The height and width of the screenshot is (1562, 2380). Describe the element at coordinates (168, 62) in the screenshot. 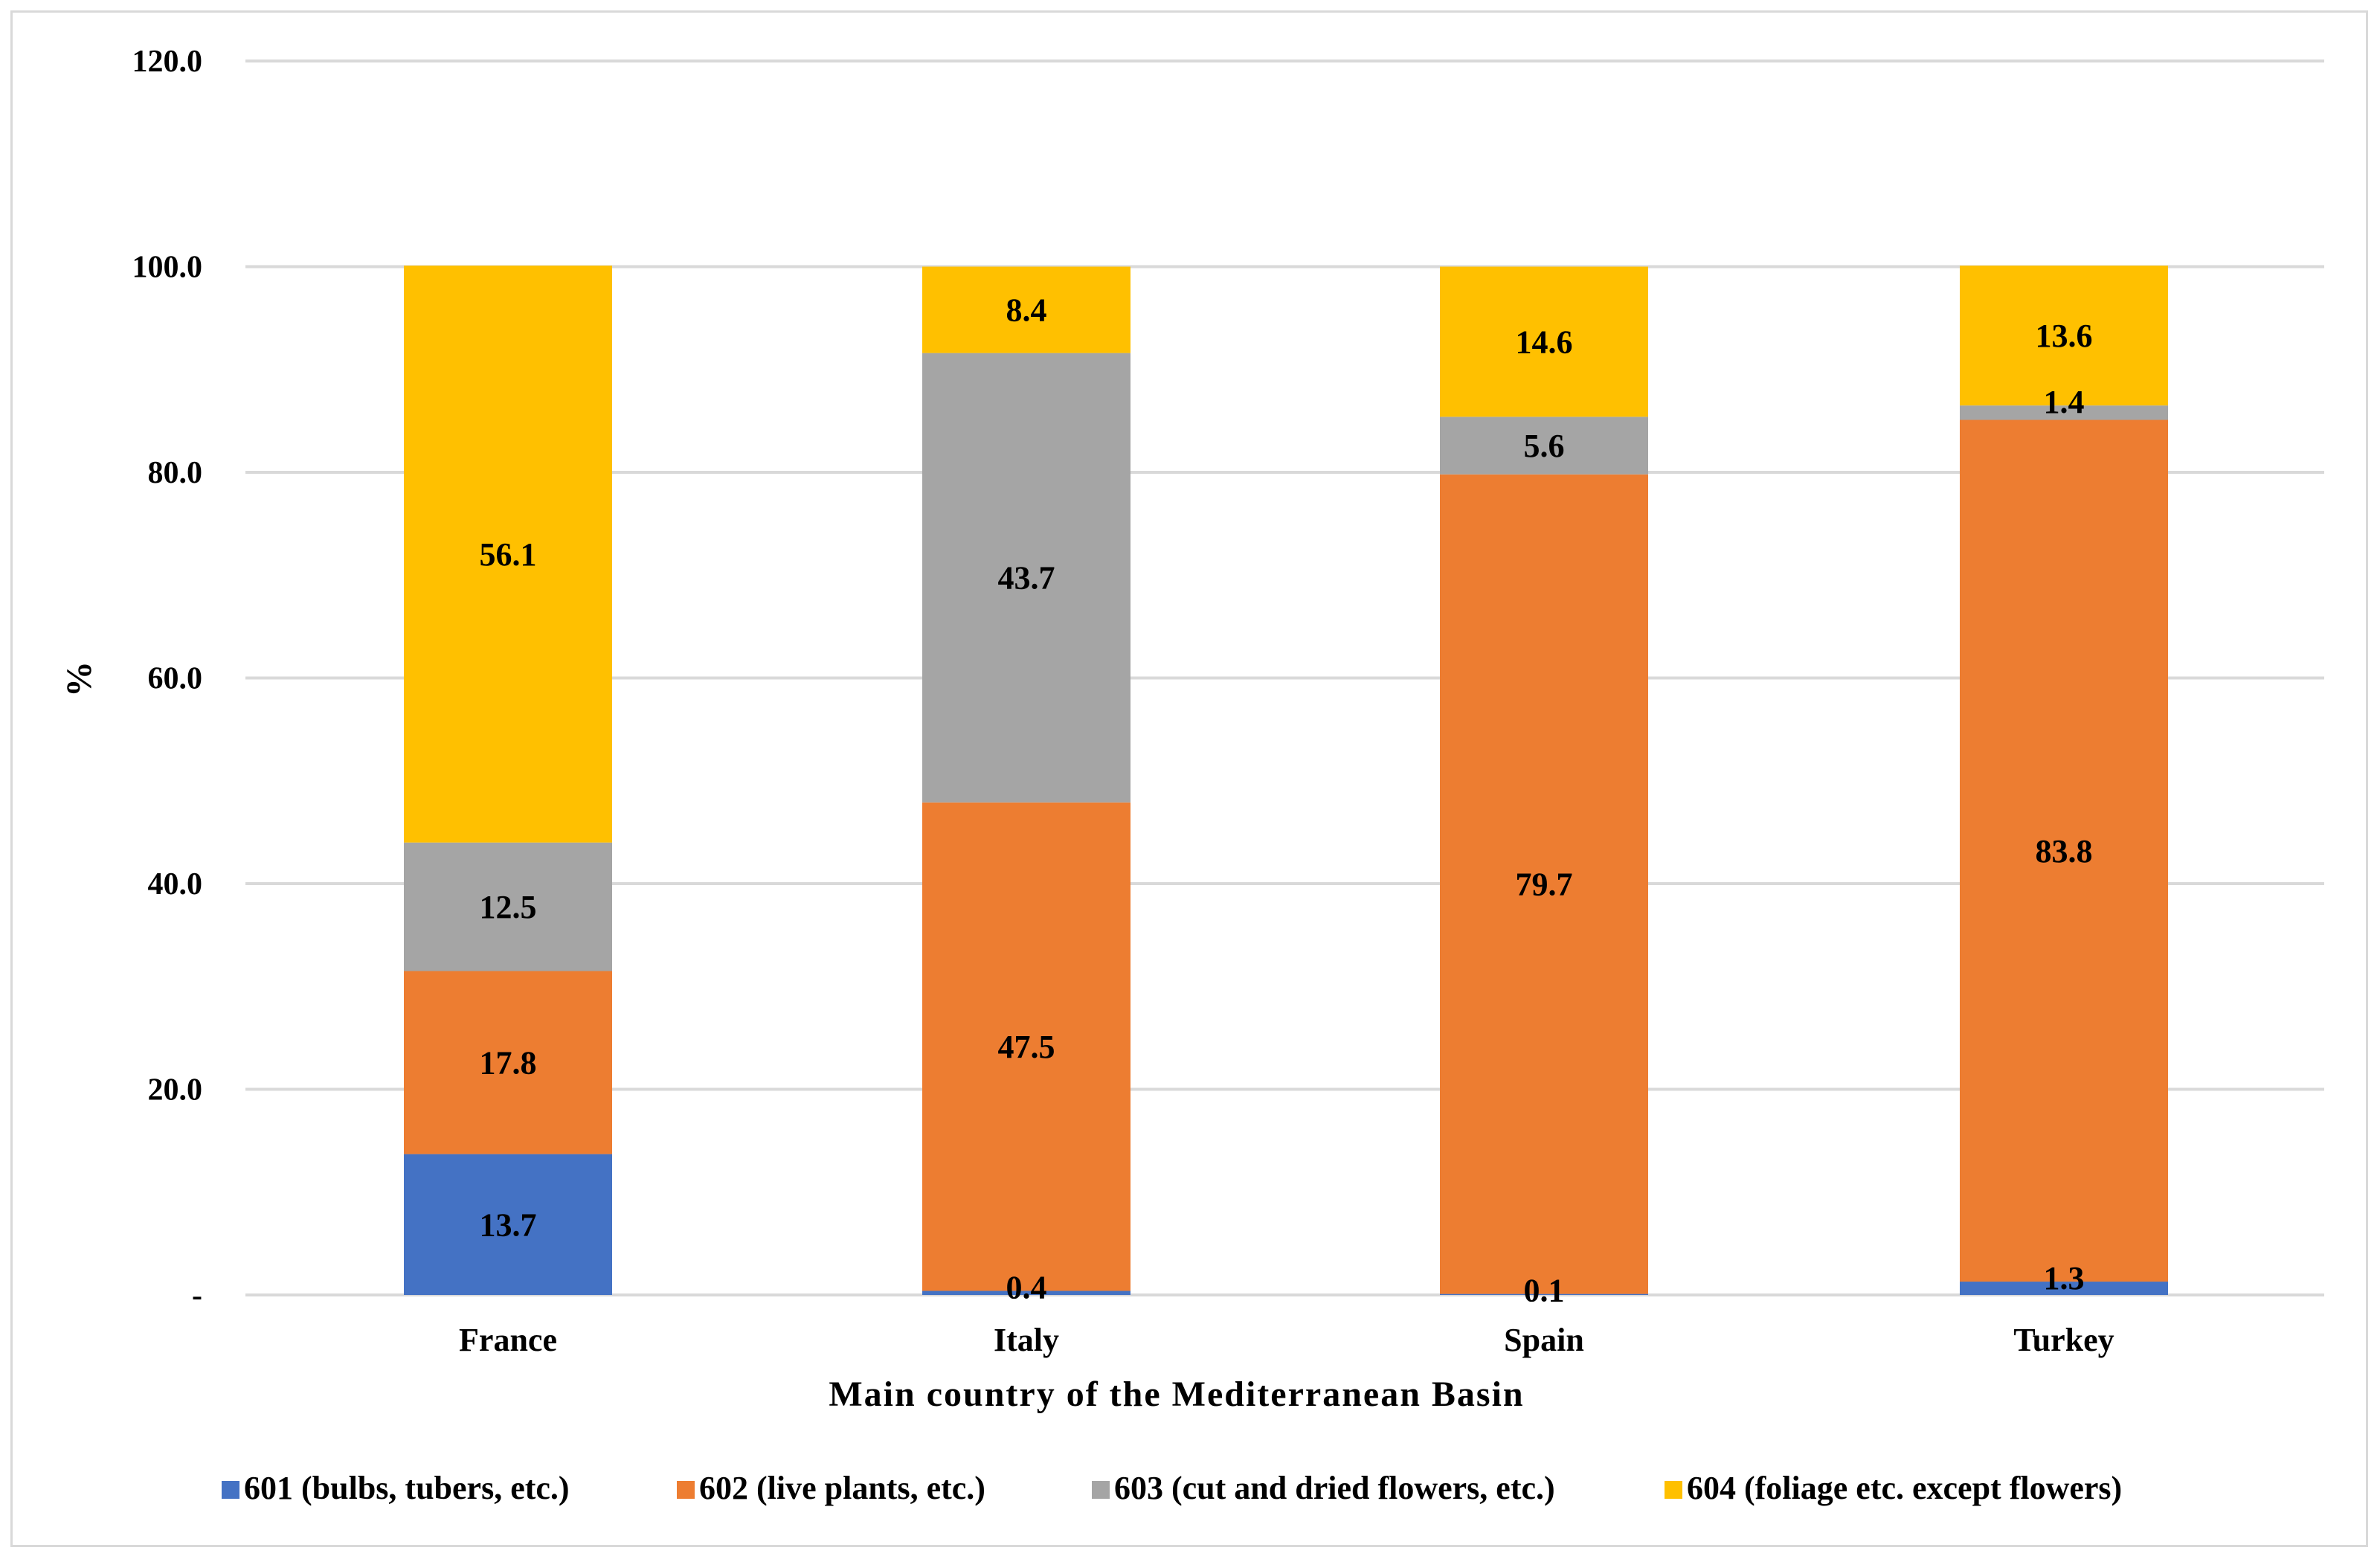

I see `y-tick-label: 120.0` at that location.